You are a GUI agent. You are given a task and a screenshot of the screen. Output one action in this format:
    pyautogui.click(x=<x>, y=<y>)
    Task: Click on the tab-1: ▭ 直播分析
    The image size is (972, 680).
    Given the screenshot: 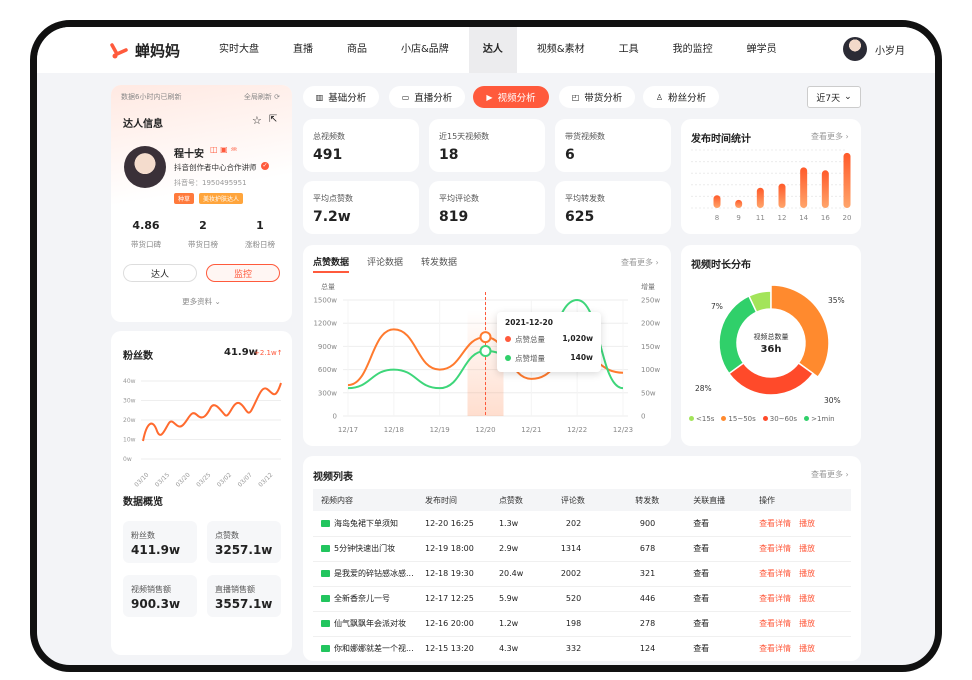 What is the action you would take?
    pyautogui.click(x=427, y=97)
    